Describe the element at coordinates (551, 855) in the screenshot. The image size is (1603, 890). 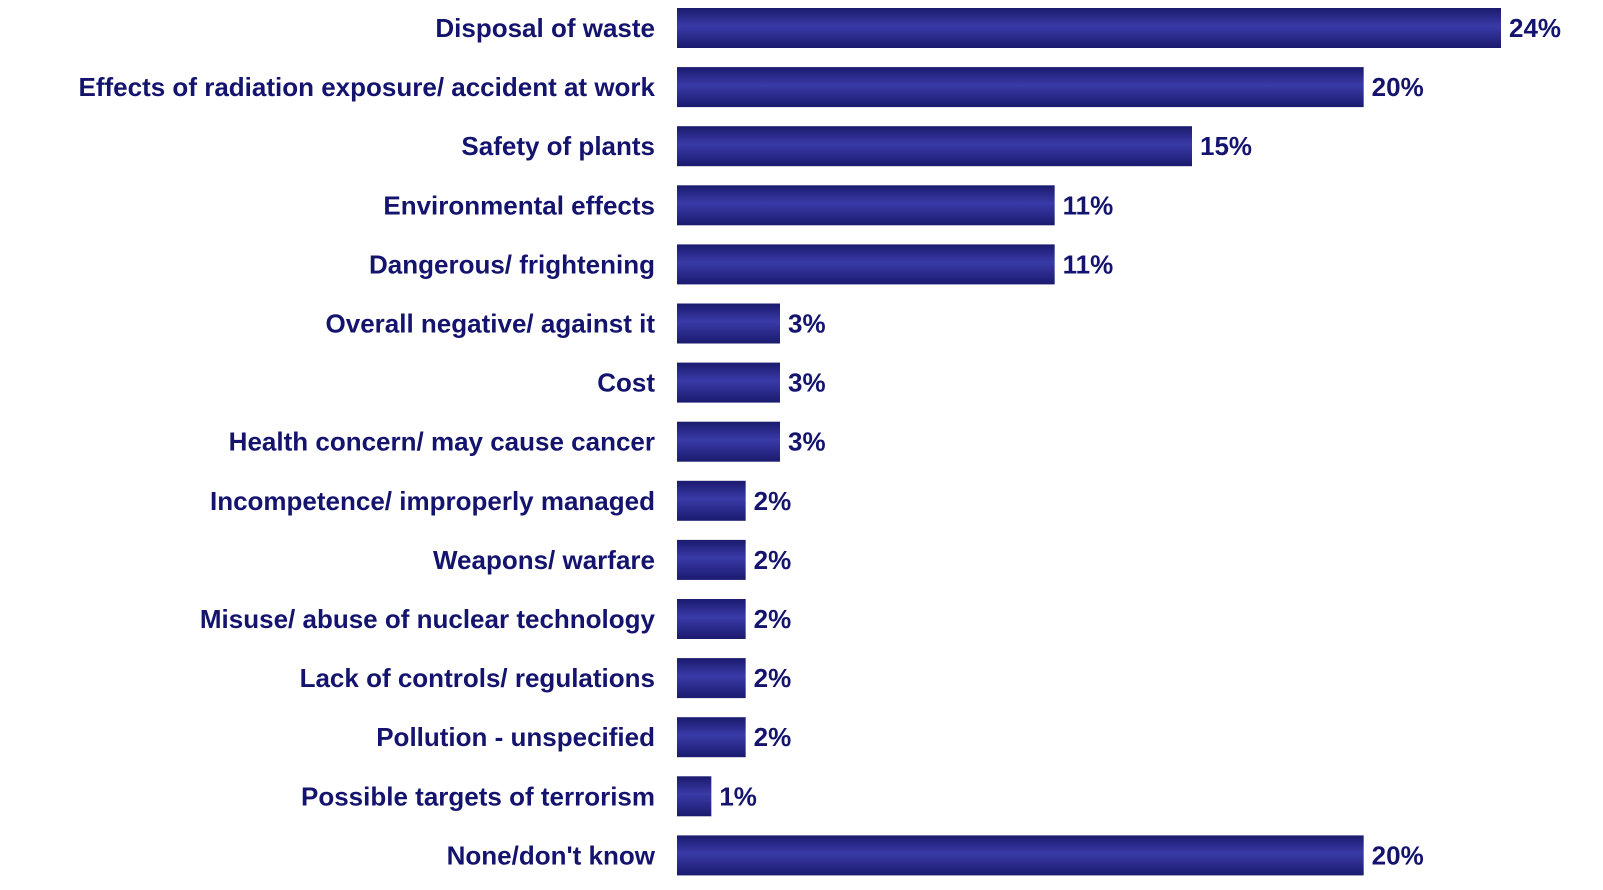
I see `category-label: None/don't know` at that location.